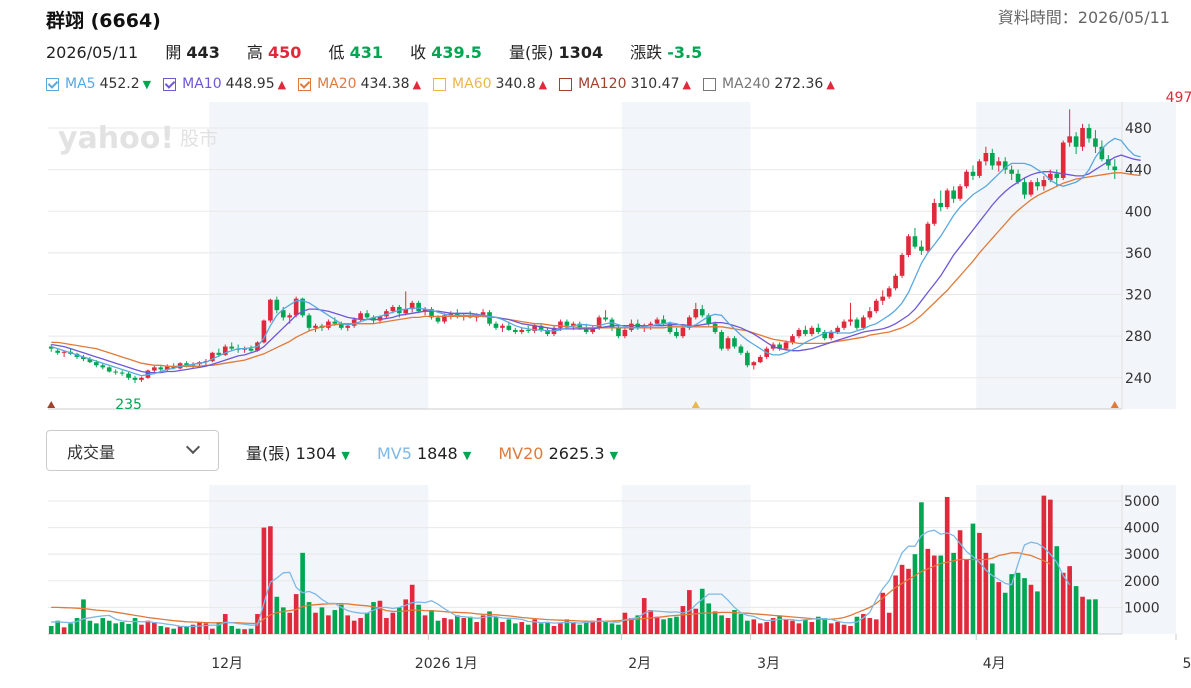 This screenshot has width=1191, height=688. Describe the element at coordinates (147, 84) in the screenshot. I see `triangle-down-icon: ▼` at that location.